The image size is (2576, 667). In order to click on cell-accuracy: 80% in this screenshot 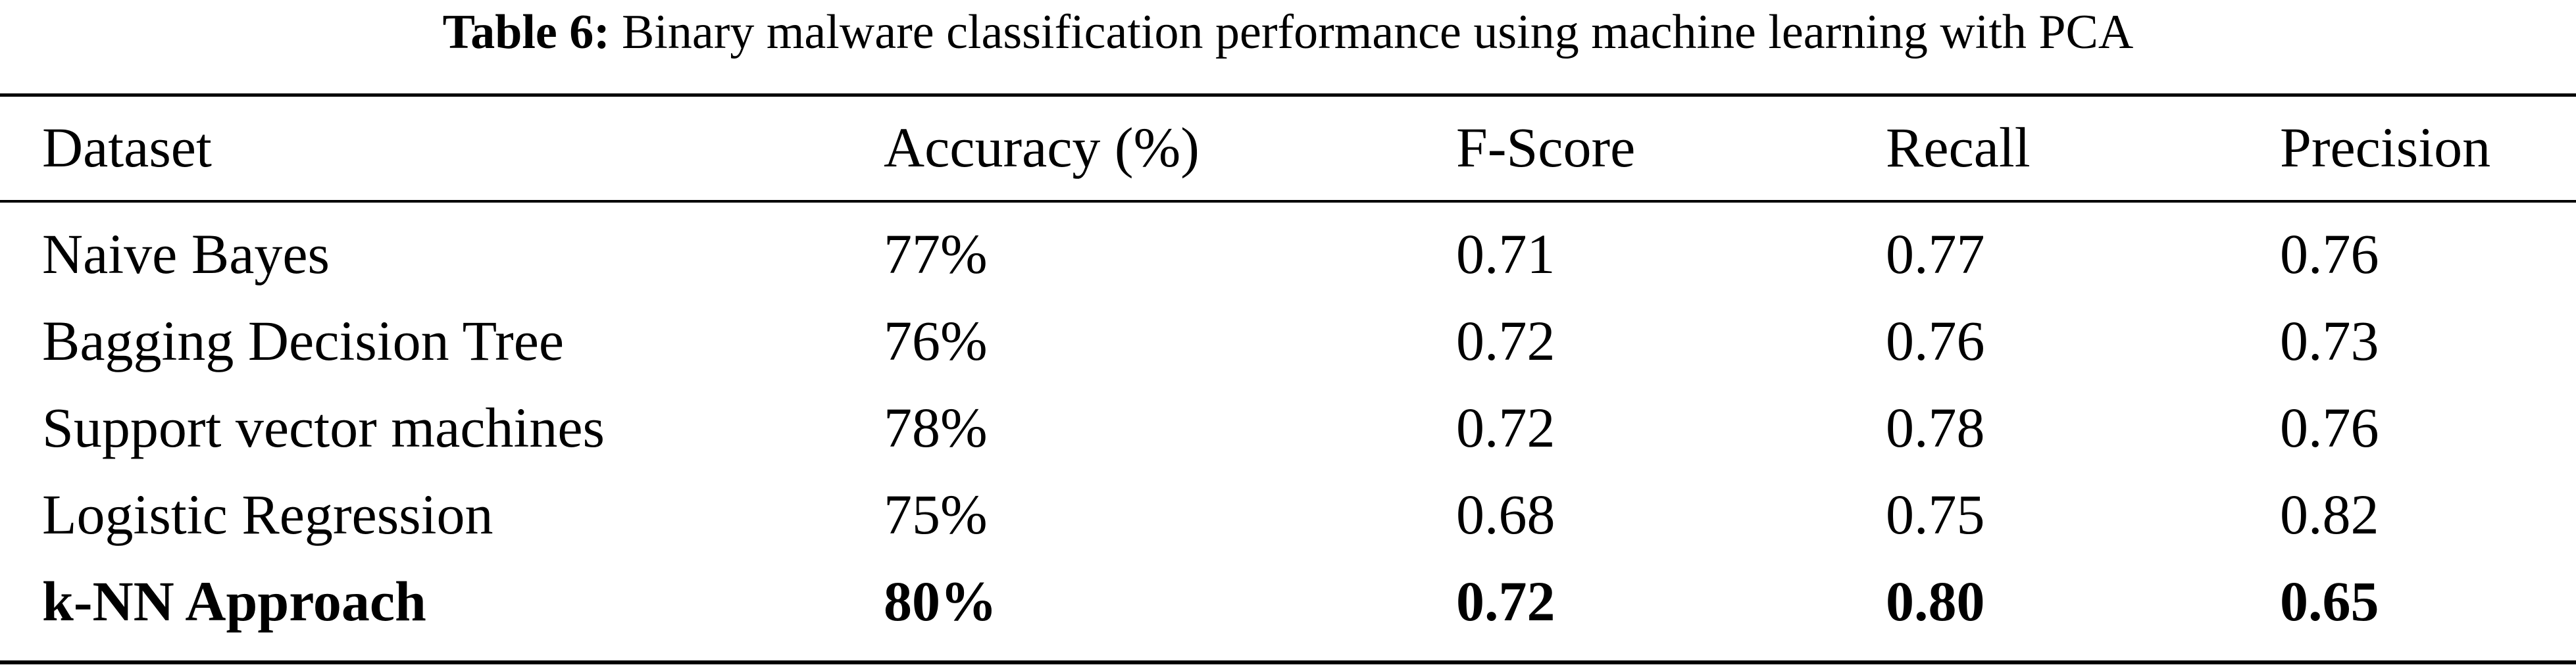, I will do `click(941, 601)`.